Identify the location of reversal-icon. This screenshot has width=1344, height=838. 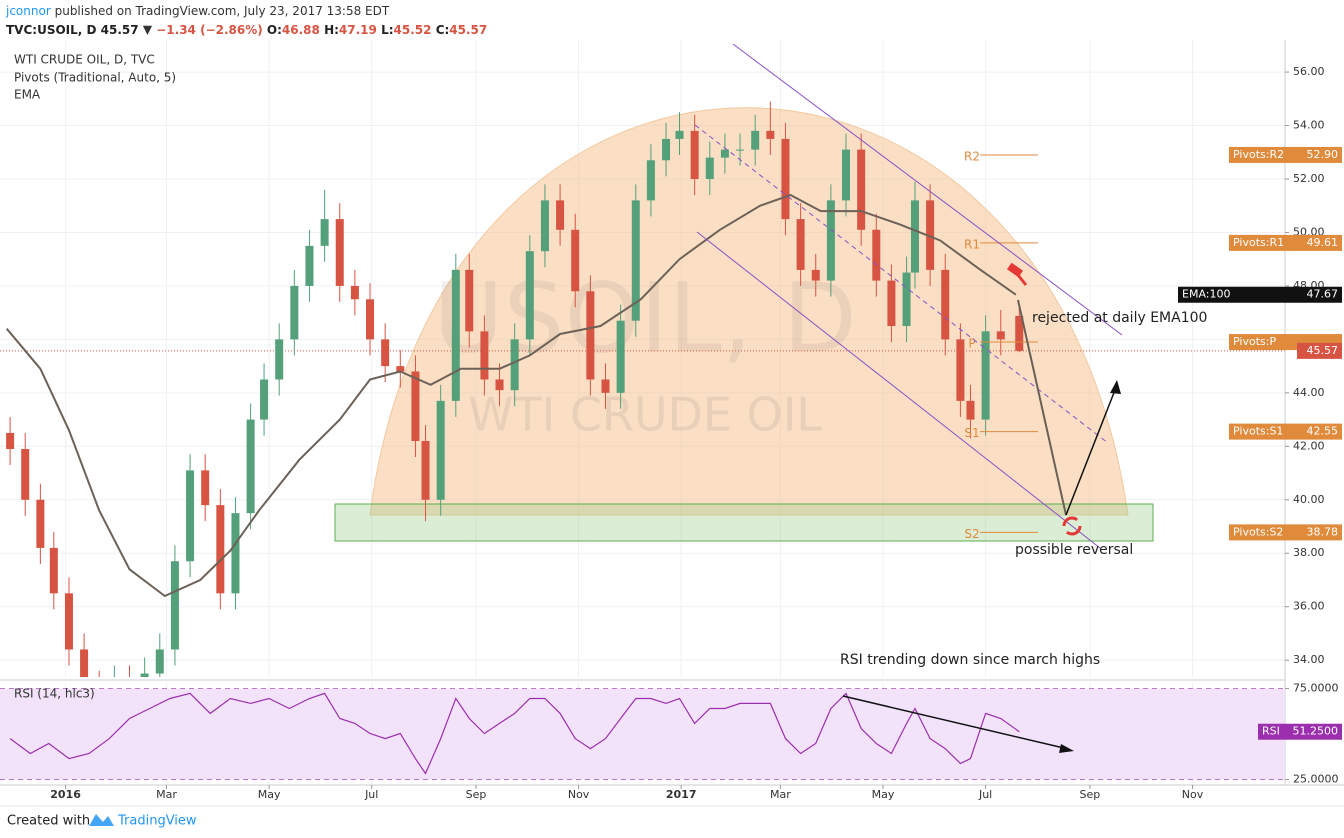
(1072, 526).